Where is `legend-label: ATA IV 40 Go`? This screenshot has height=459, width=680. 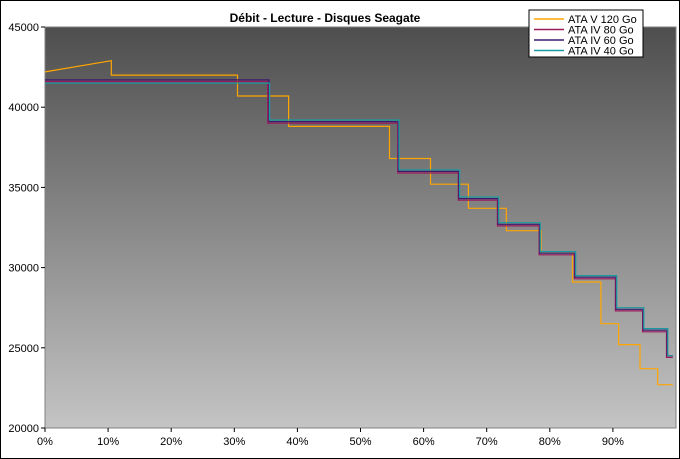
legend-label: ATA IV 40 Go is located at coordinates (601, 52).